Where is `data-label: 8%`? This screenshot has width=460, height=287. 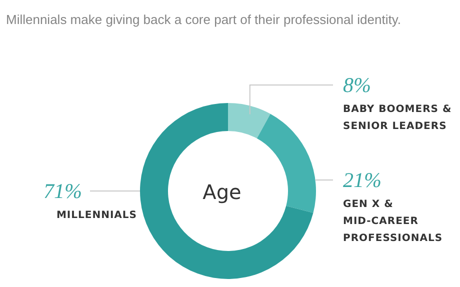 data-label: 8% is located at coordinates (357, 85).